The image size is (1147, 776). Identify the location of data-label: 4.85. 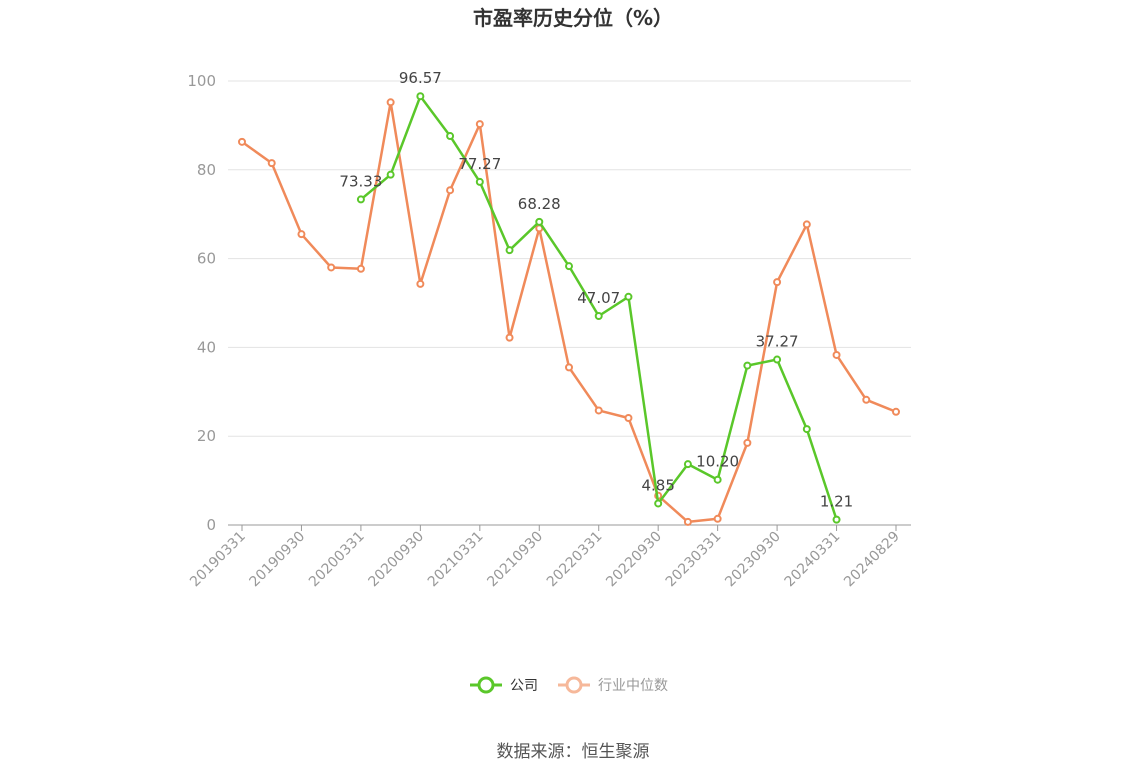
(657, 485).